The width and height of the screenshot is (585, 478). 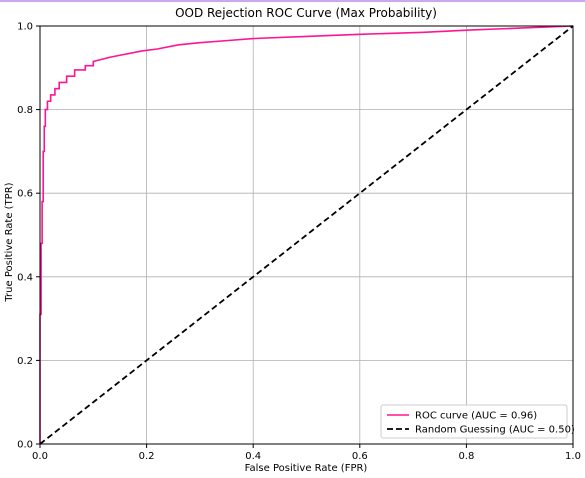 What do you see at coordinates (292, 1) in the screenshot?
I see `window-top-border` at bounding box center [292, 1].